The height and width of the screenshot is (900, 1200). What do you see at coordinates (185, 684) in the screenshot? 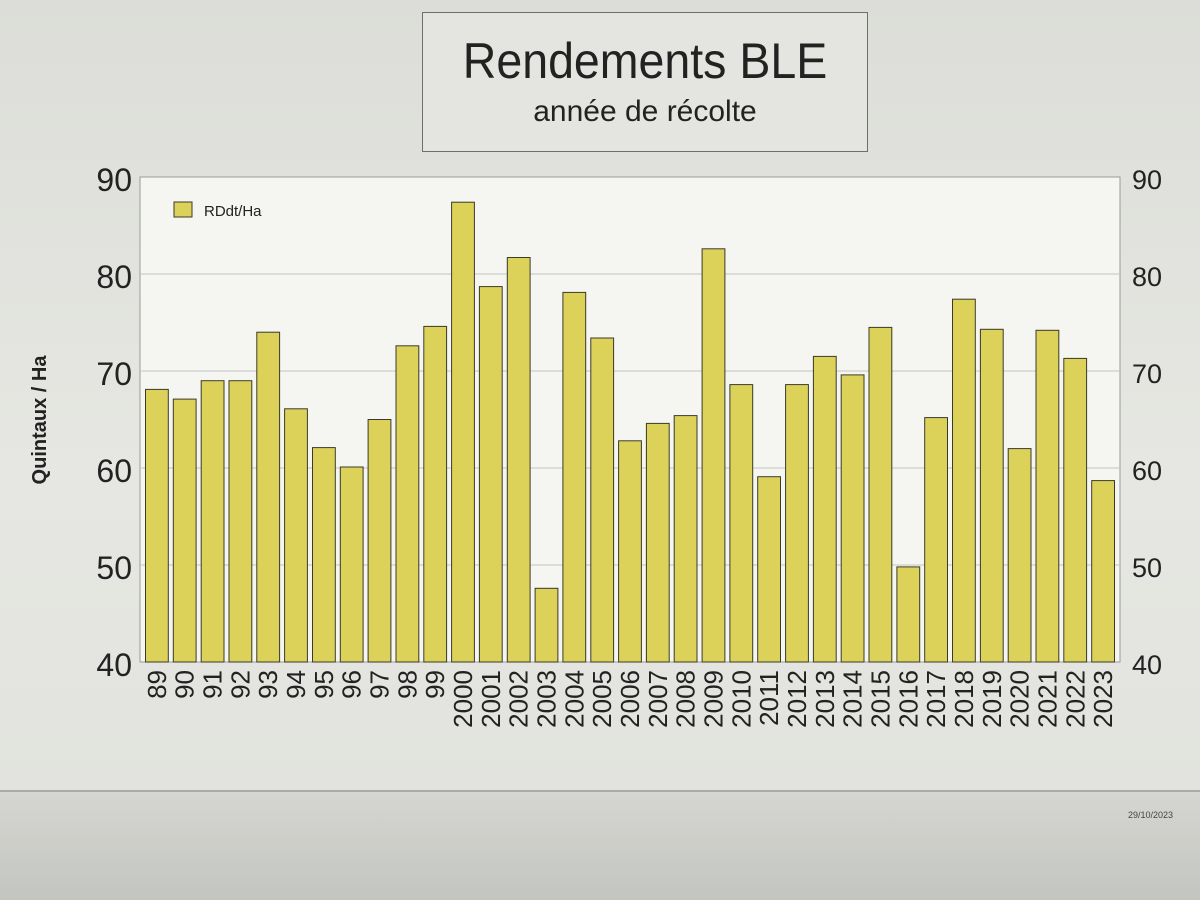
I see `x-tick-label-90: 90` at bounding box center [185, 684].